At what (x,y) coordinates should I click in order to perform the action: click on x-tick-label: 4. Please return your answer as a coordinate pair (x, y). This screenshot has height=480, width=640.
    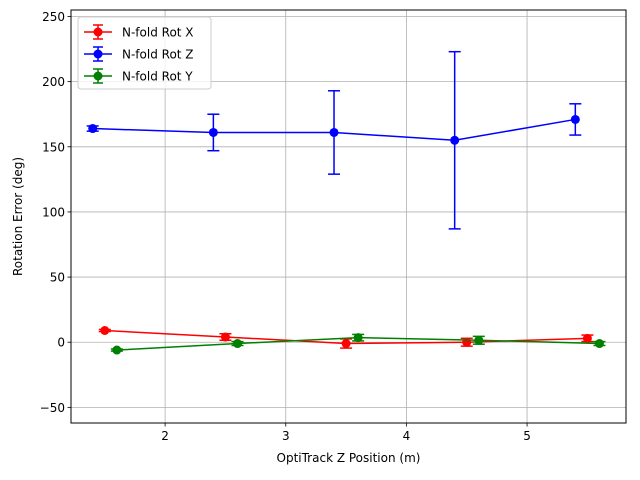
    Looking at the image, I should click on (407, 436).